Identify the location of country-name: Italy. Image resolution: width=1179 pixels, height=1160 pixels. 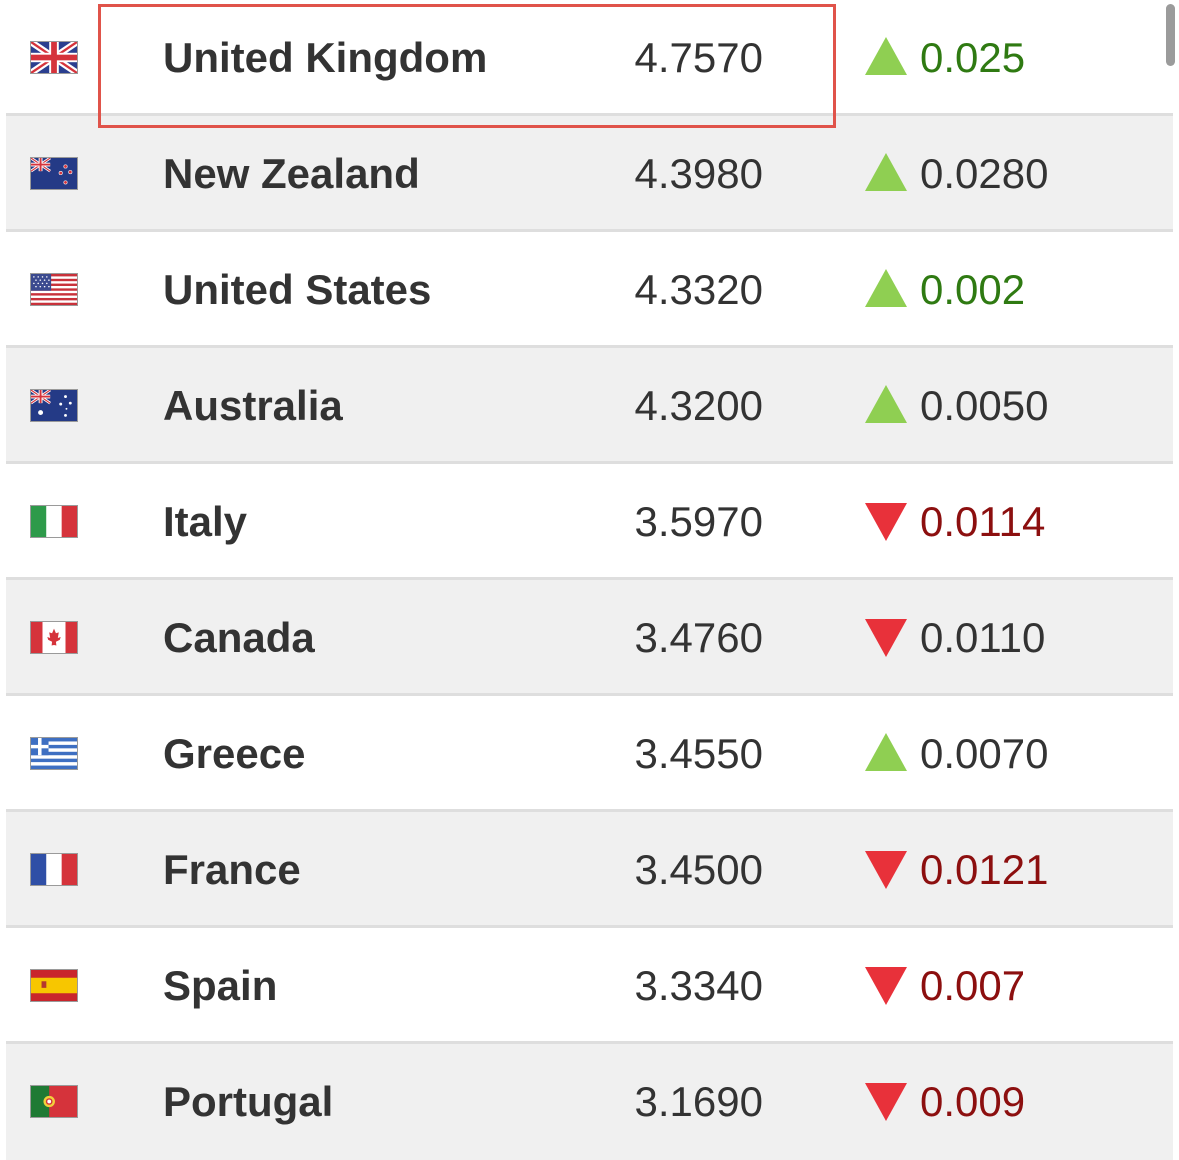
(205, 521).